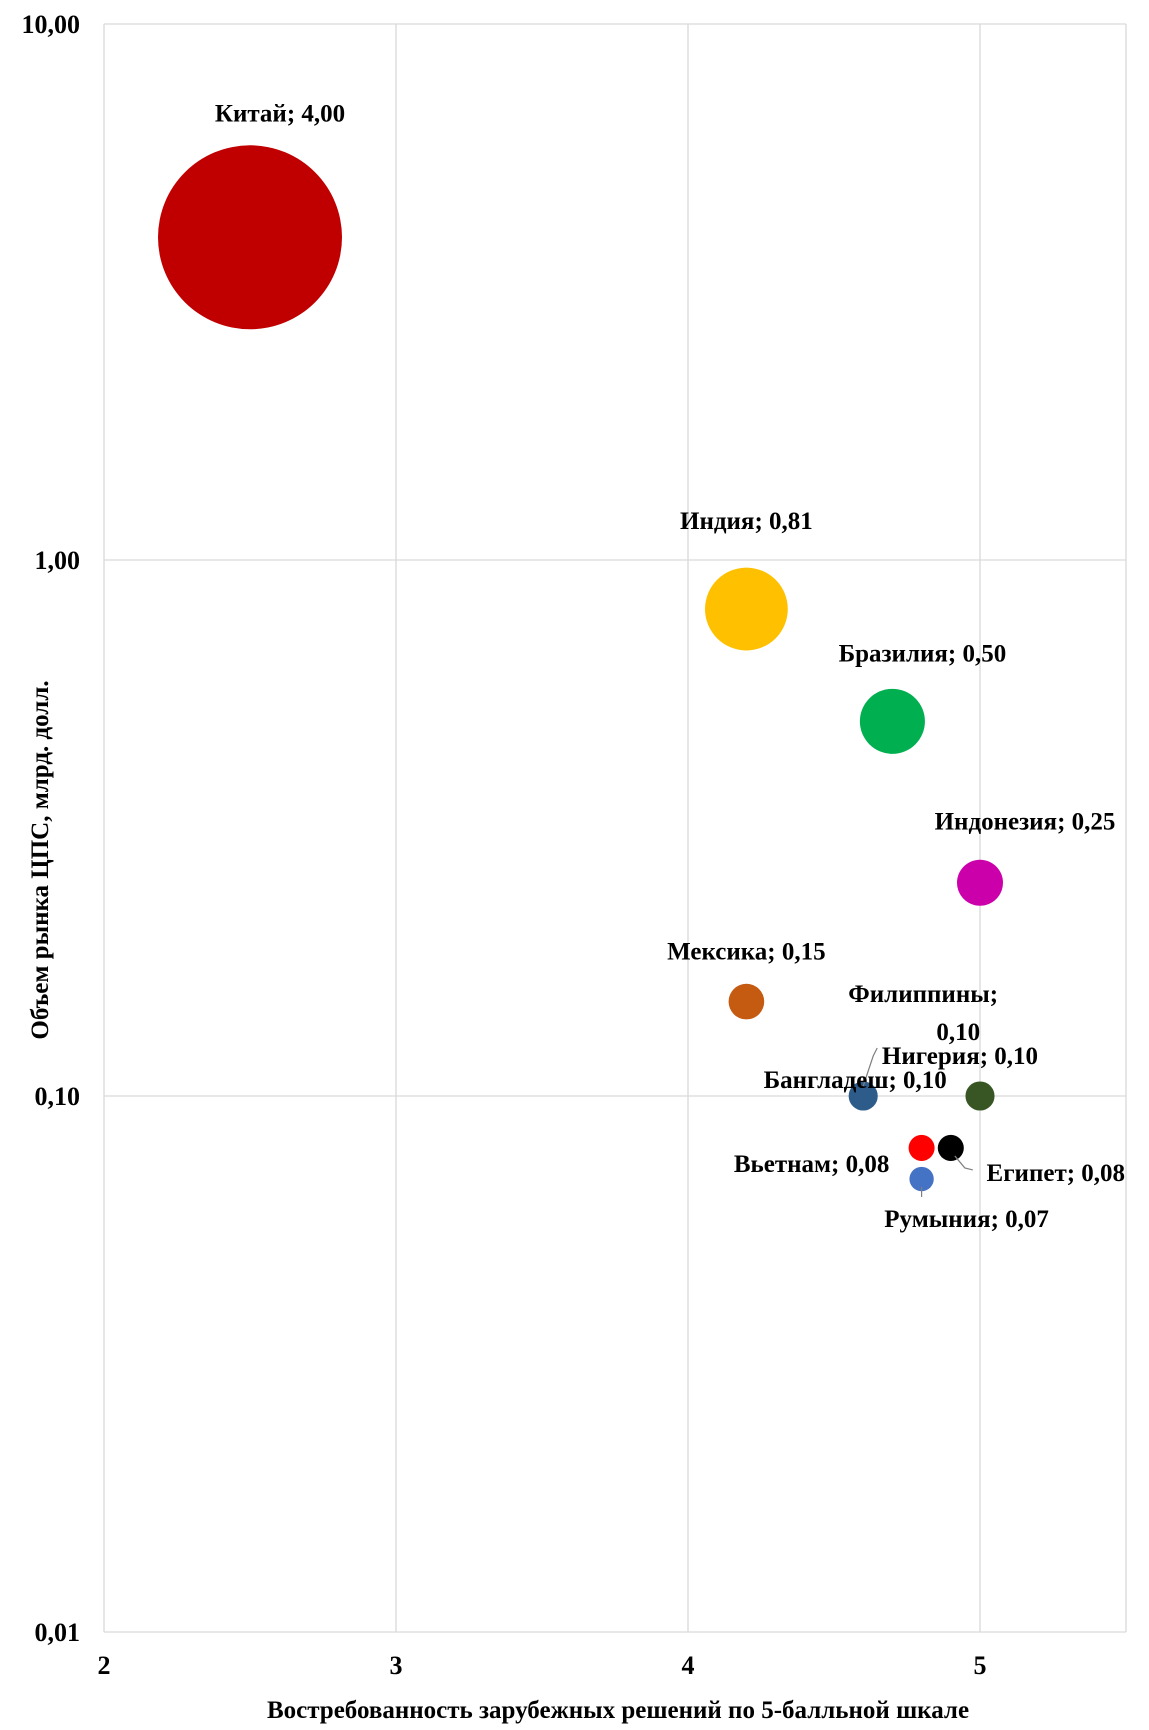 The image size is (1149, 1730). Describe the element at coordinates (966, 1219) in the screenshot. I see `data-label: Румыния; 0,07` at that location.